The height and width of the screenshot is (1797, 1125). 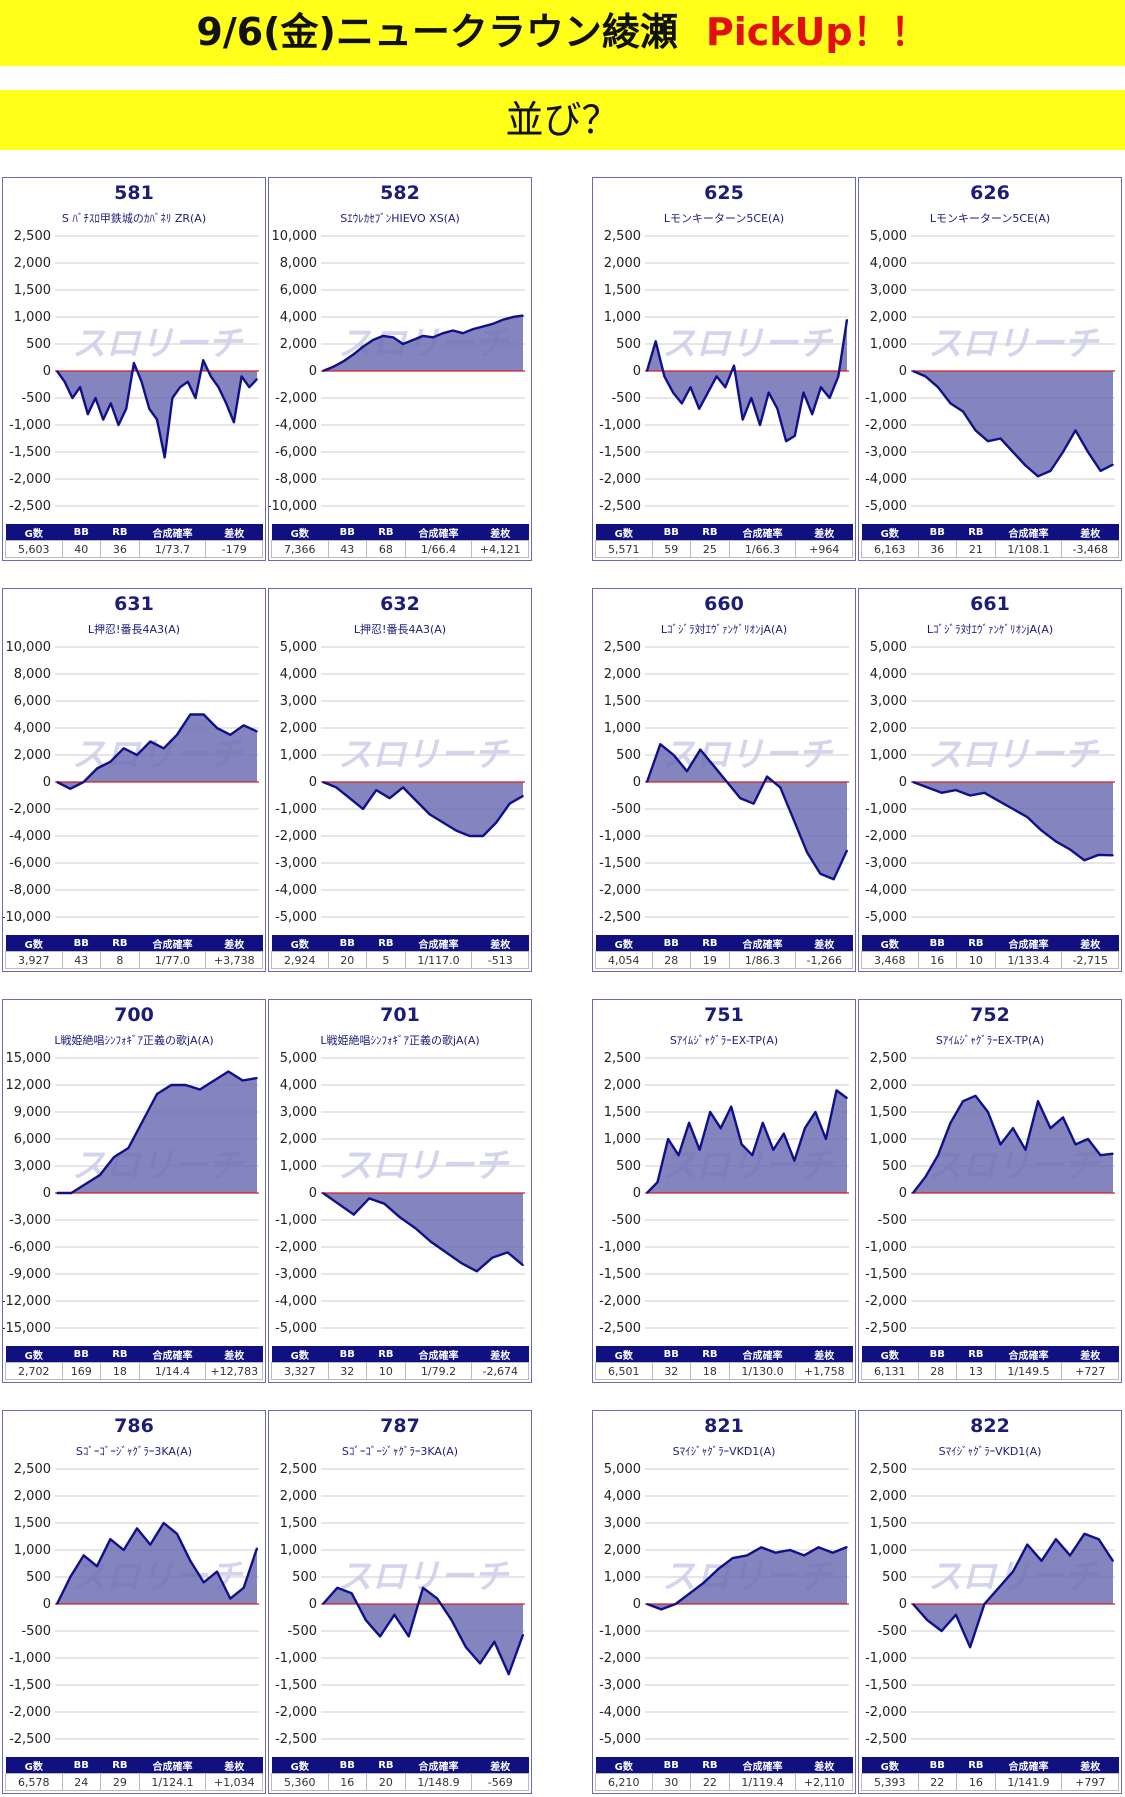 What do you see at coordinates (400, 1774) in the screenshot?
I see `stats-table: G数 BB RB 合成確率 差枚 5,360 16 20 1/148.9 -569` at bounding box center [400, 1774].